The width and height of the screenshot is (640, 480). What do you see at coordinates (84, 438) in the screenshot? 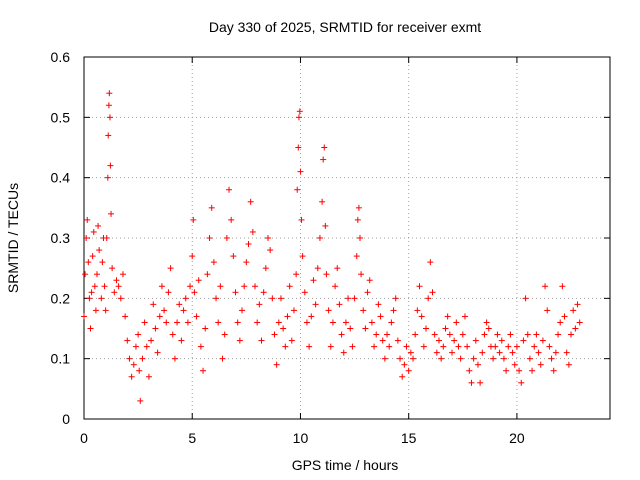
I see `x-tick-label: 0` at bounding box center [84, 438].